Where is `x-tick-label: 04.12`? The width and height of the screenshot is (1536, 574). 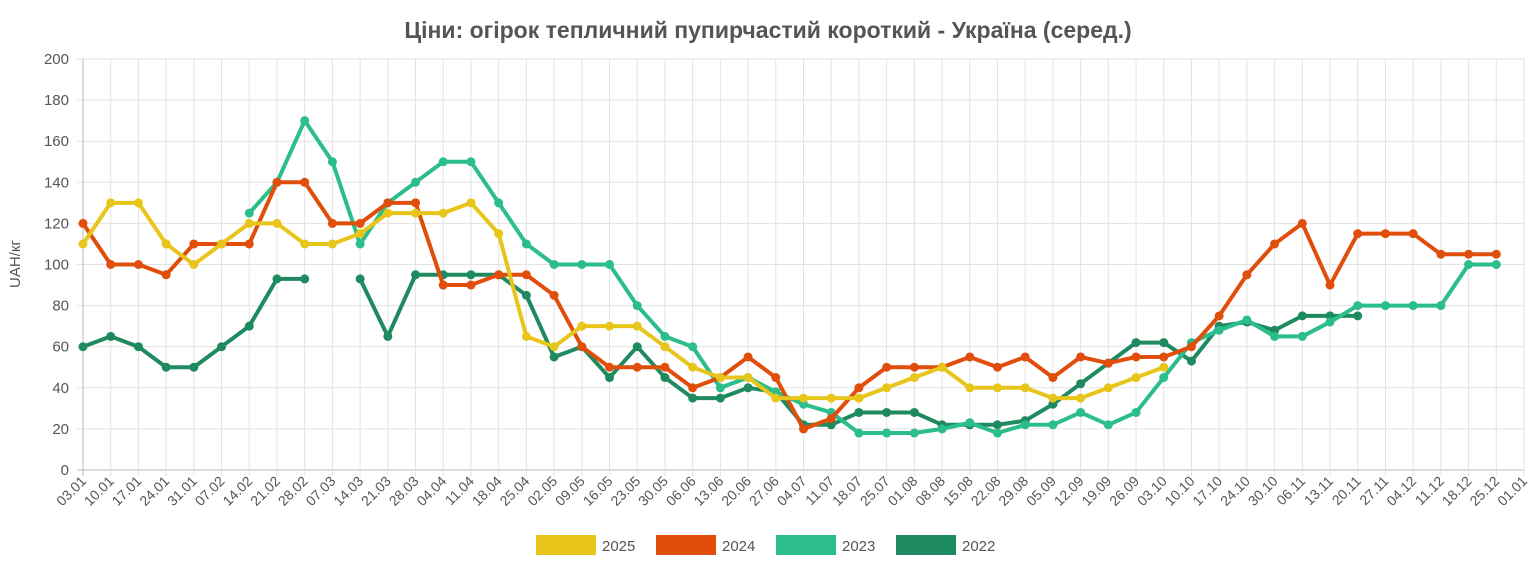
x-tick-label: 04.12 is located at coordinates (1401, 491).